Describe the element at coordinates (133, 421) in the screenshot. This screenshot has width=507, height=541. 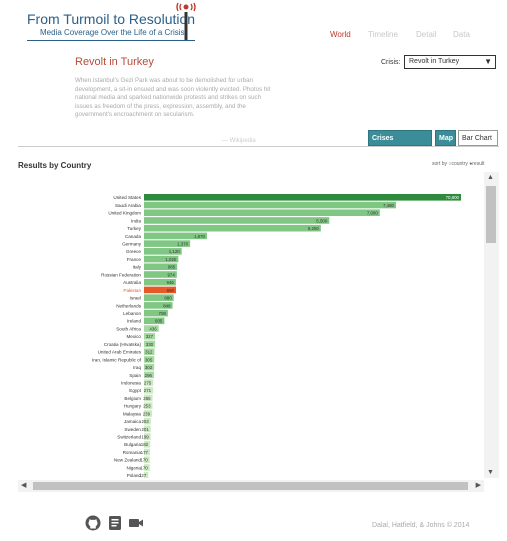
I see `category-label: Jamaica` at that location.